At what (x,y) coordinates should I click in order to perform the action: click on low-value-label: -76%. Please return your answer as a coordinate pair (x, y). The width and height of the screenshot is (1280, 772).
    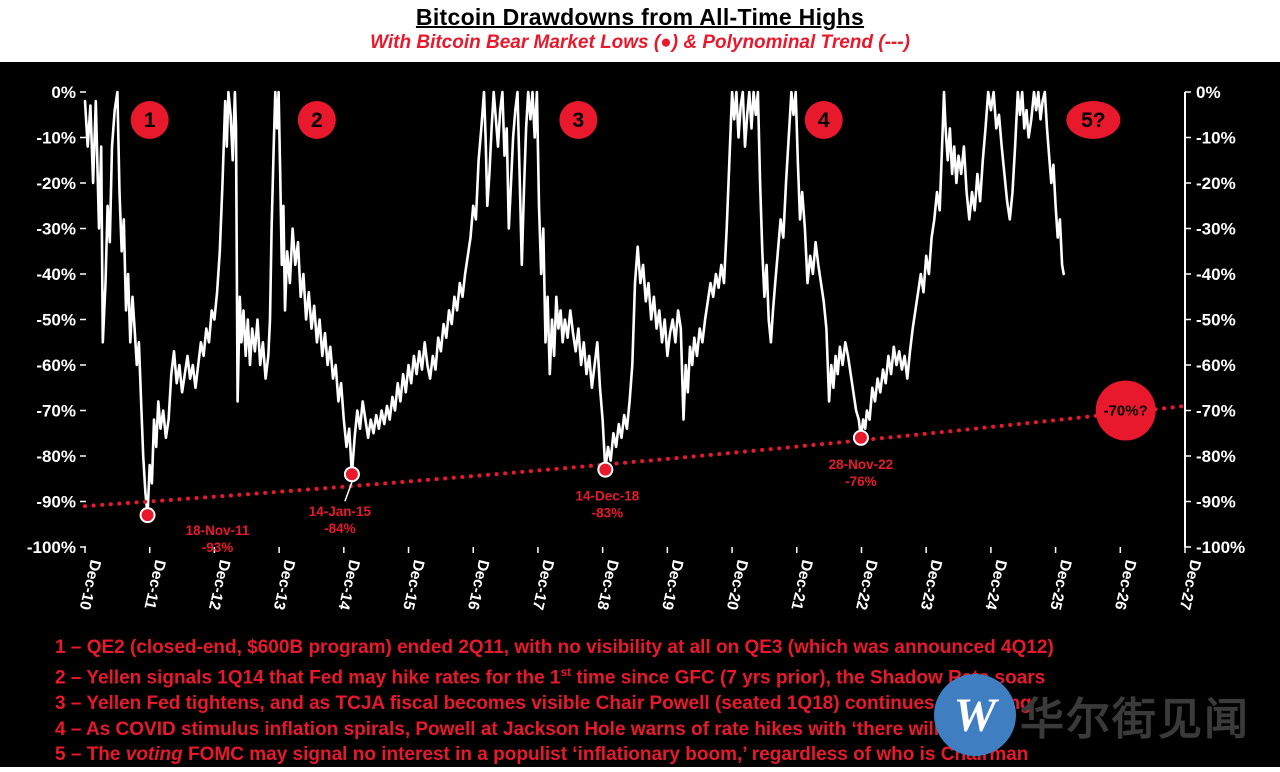
    Looking at the image, I should click on (861, 481).